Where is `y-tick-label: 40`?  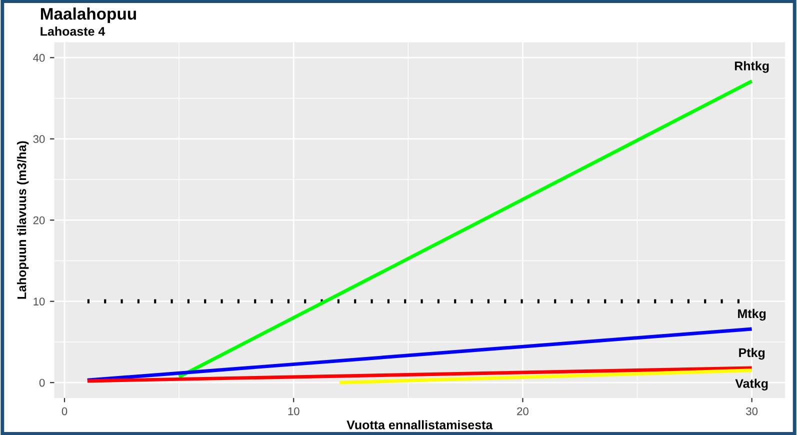
y-tick-label: 40 is located at coordinates (39, 58).